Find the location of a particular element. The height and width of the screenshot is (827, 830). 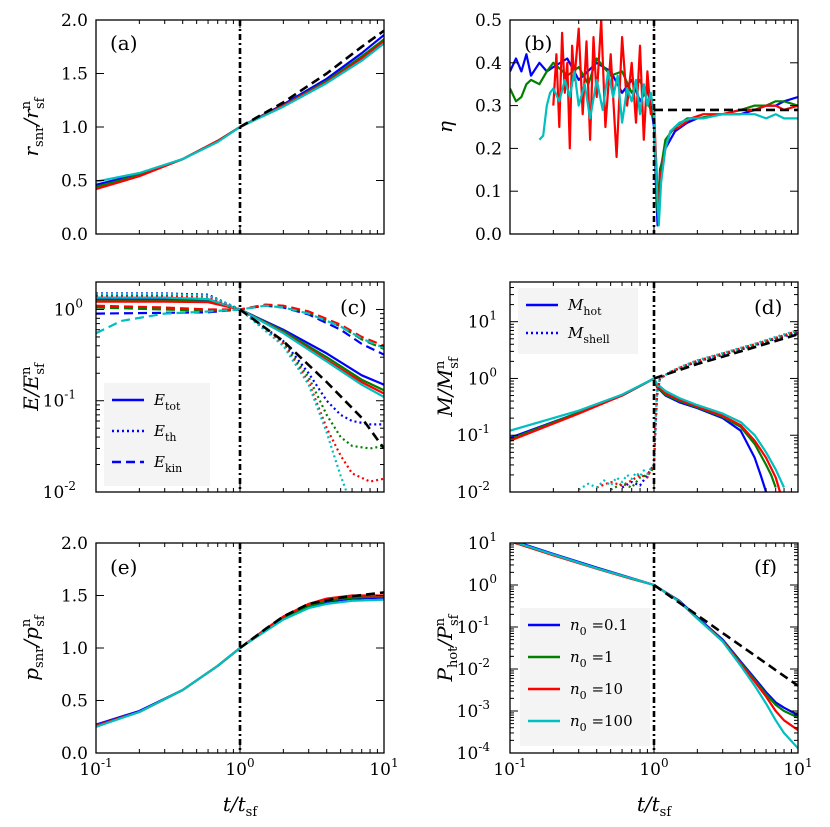

legend-label: Eth is located at coordinates (164, 433).